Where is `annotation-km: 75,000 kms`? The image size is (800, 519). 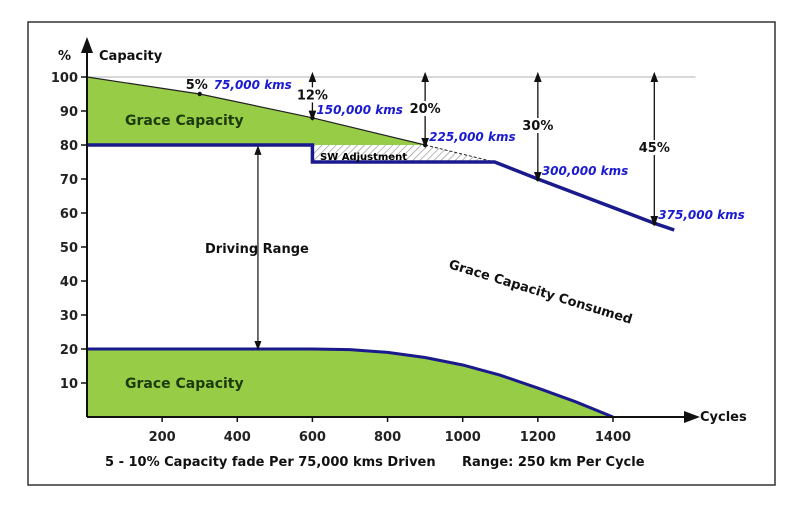 annotation-km: 75,000 kms is located at coordinates (253, 85).